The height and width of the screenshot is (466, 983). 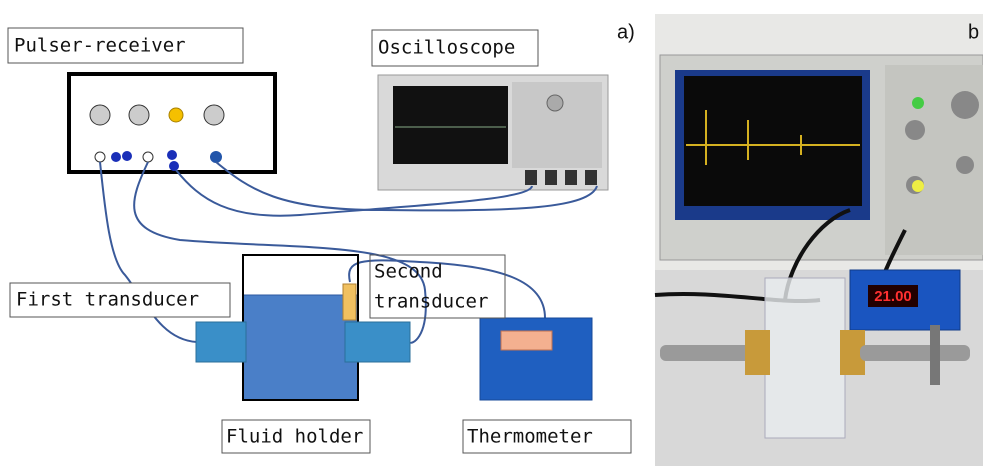 I want to click on oscilloscope-label: Oscilloscope, so click(x=446, y=48).